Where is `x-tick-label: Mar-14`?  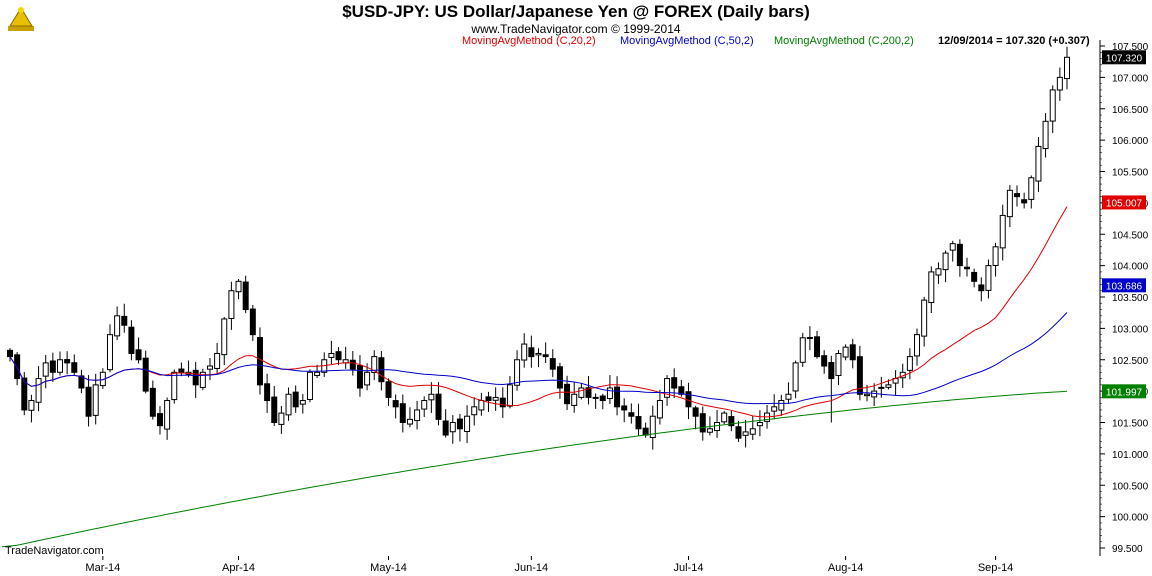
x-tick-label: Mar-14 is located at coordinates (102, 568).